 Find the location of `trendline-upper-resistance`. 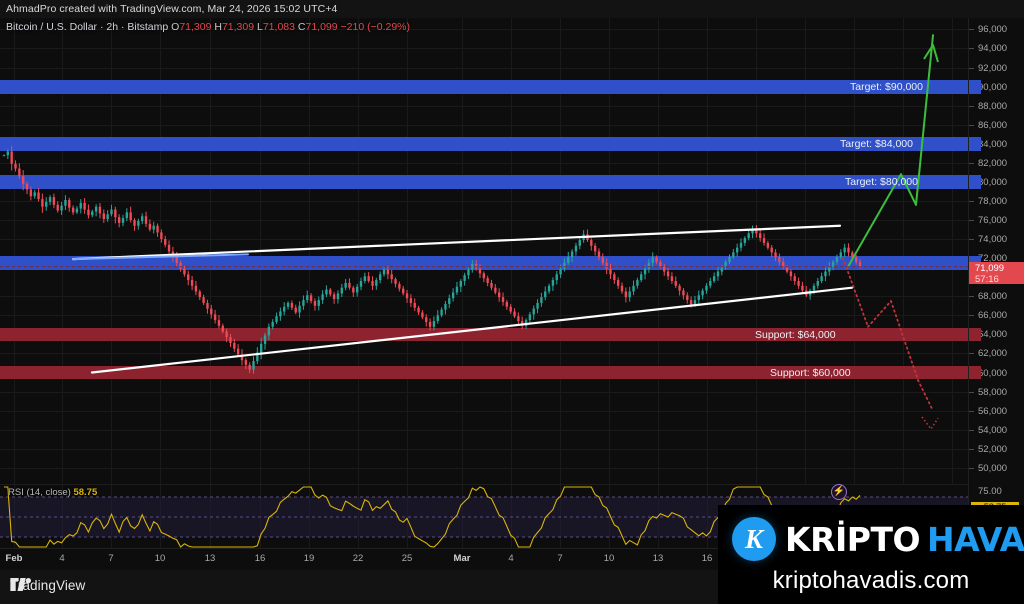

trendline-upper-resistance is located at coordinates (456, 242).